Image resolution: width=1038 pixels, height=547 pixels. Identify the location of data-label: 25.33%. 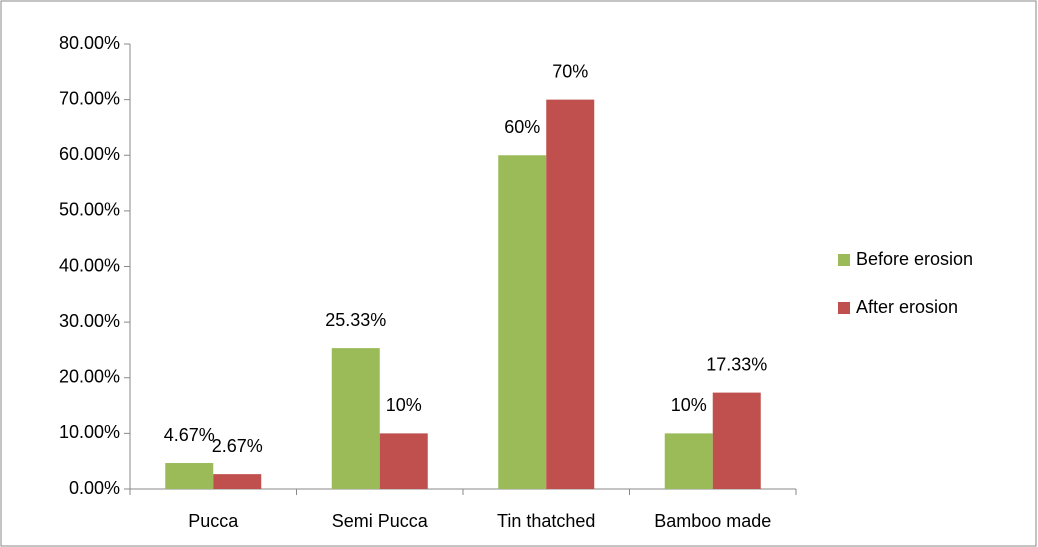
(355, 320).